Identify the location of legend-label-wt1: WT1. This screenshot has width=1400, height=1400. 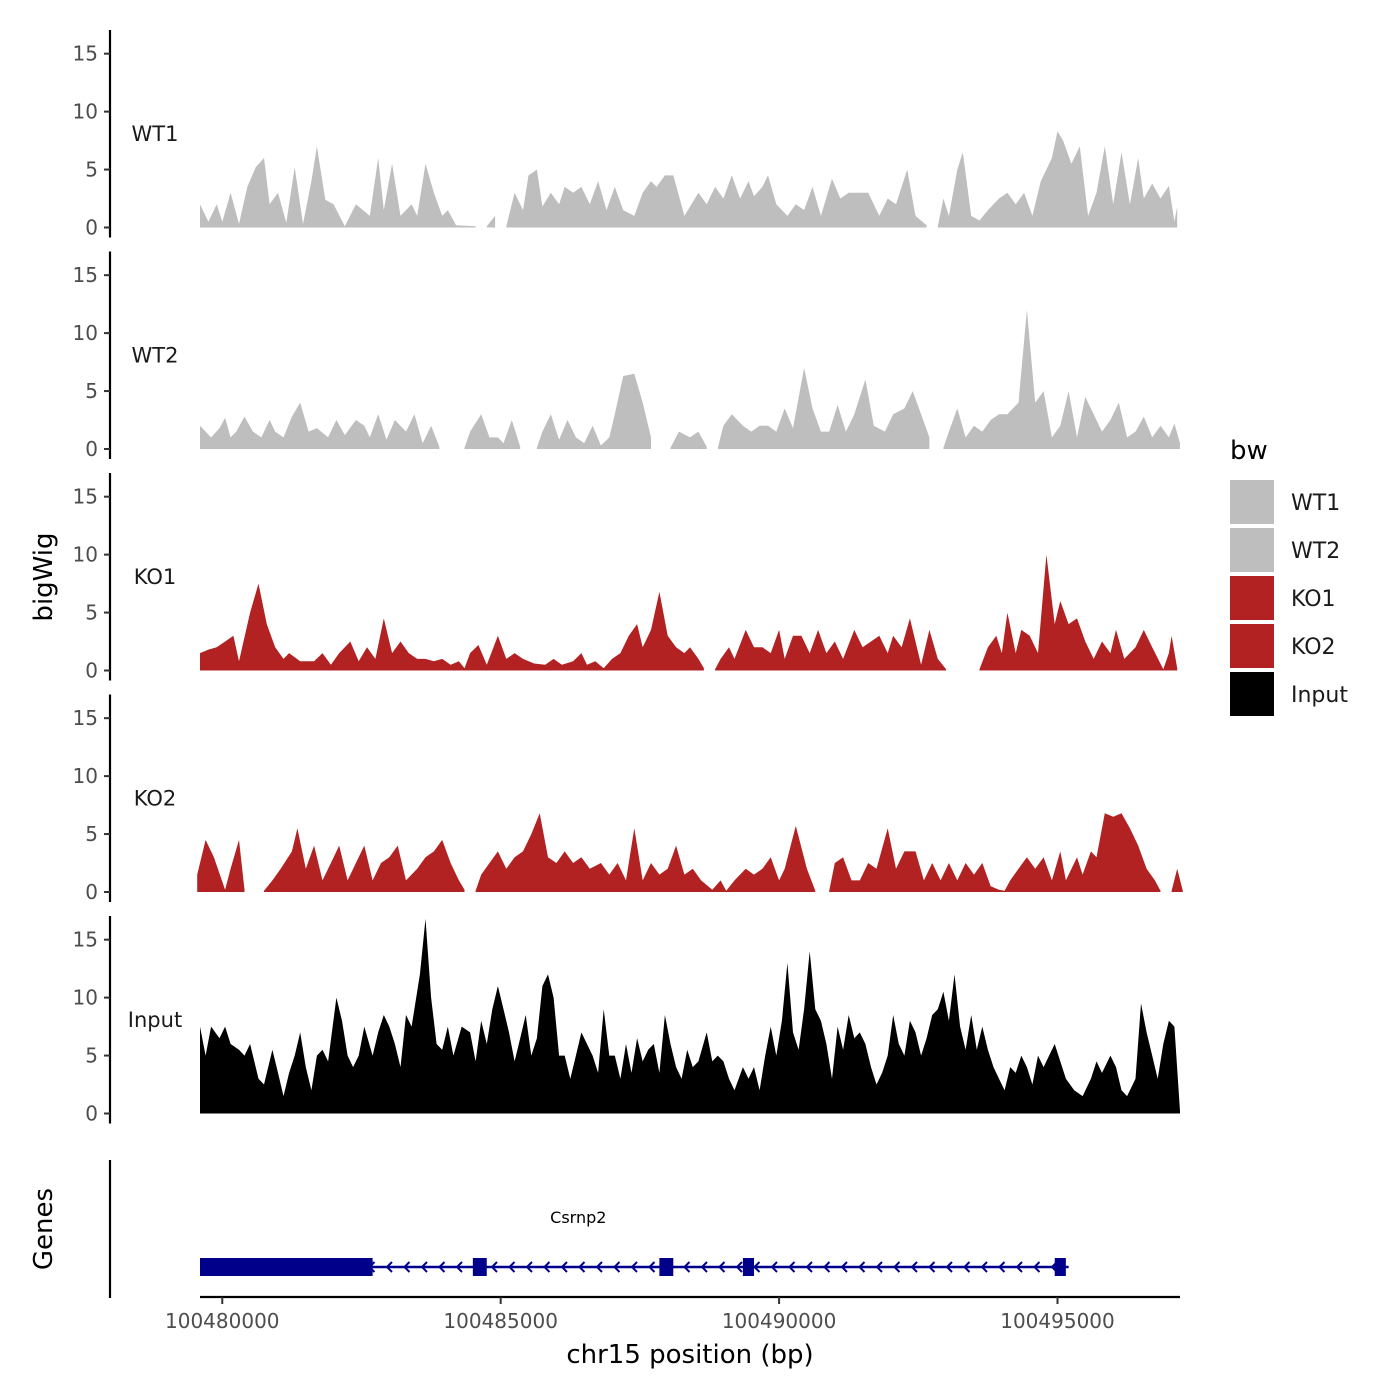
(1315, 503).